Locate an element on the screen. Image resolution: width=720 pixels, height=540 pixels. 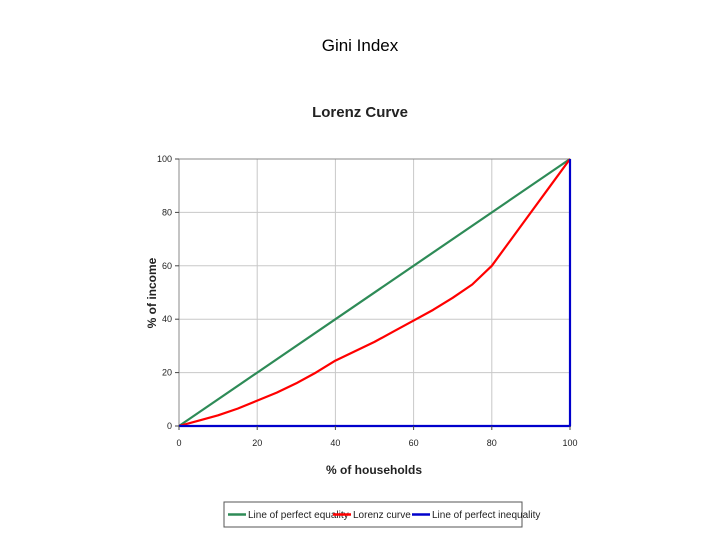
x-tick-label: 0 is located at coordinates (178, 443).